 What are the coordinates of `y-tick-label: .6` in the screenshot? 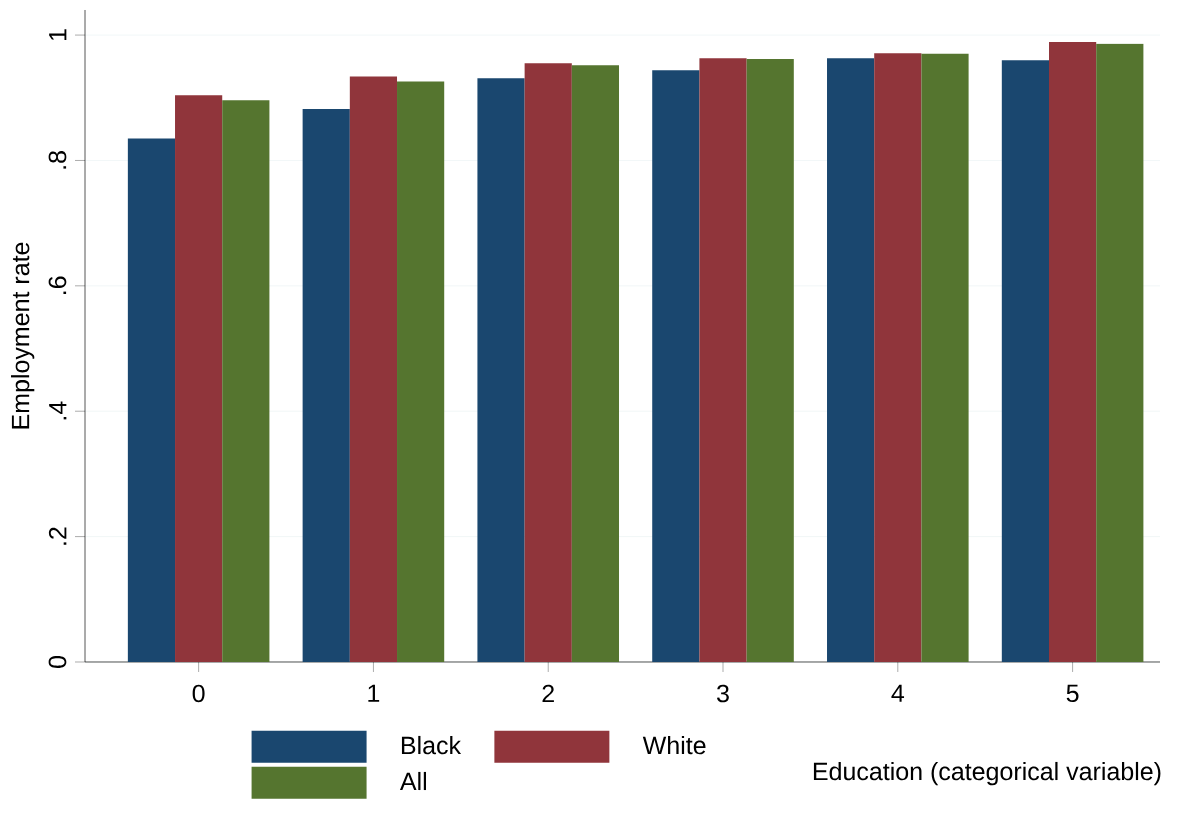 It's located at (57, 285).